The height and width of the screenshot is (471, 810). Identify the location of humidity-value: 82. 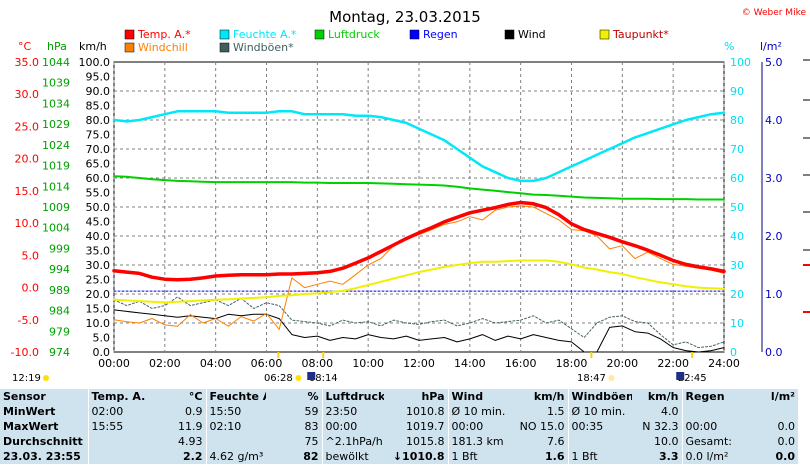
(311, 456).